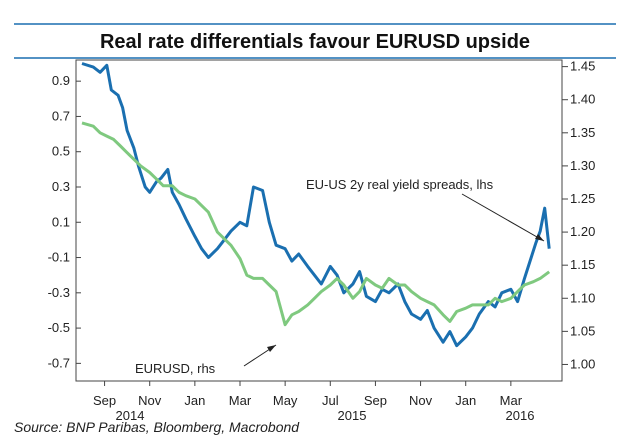 The width and height of the screenshot is (630, 446). Describe the element at coordinates (308, 394) in the screenshot. I see `x-axis: Sep Nov Jan Mar May Jul Sep Nov Jan Mar` at that location.